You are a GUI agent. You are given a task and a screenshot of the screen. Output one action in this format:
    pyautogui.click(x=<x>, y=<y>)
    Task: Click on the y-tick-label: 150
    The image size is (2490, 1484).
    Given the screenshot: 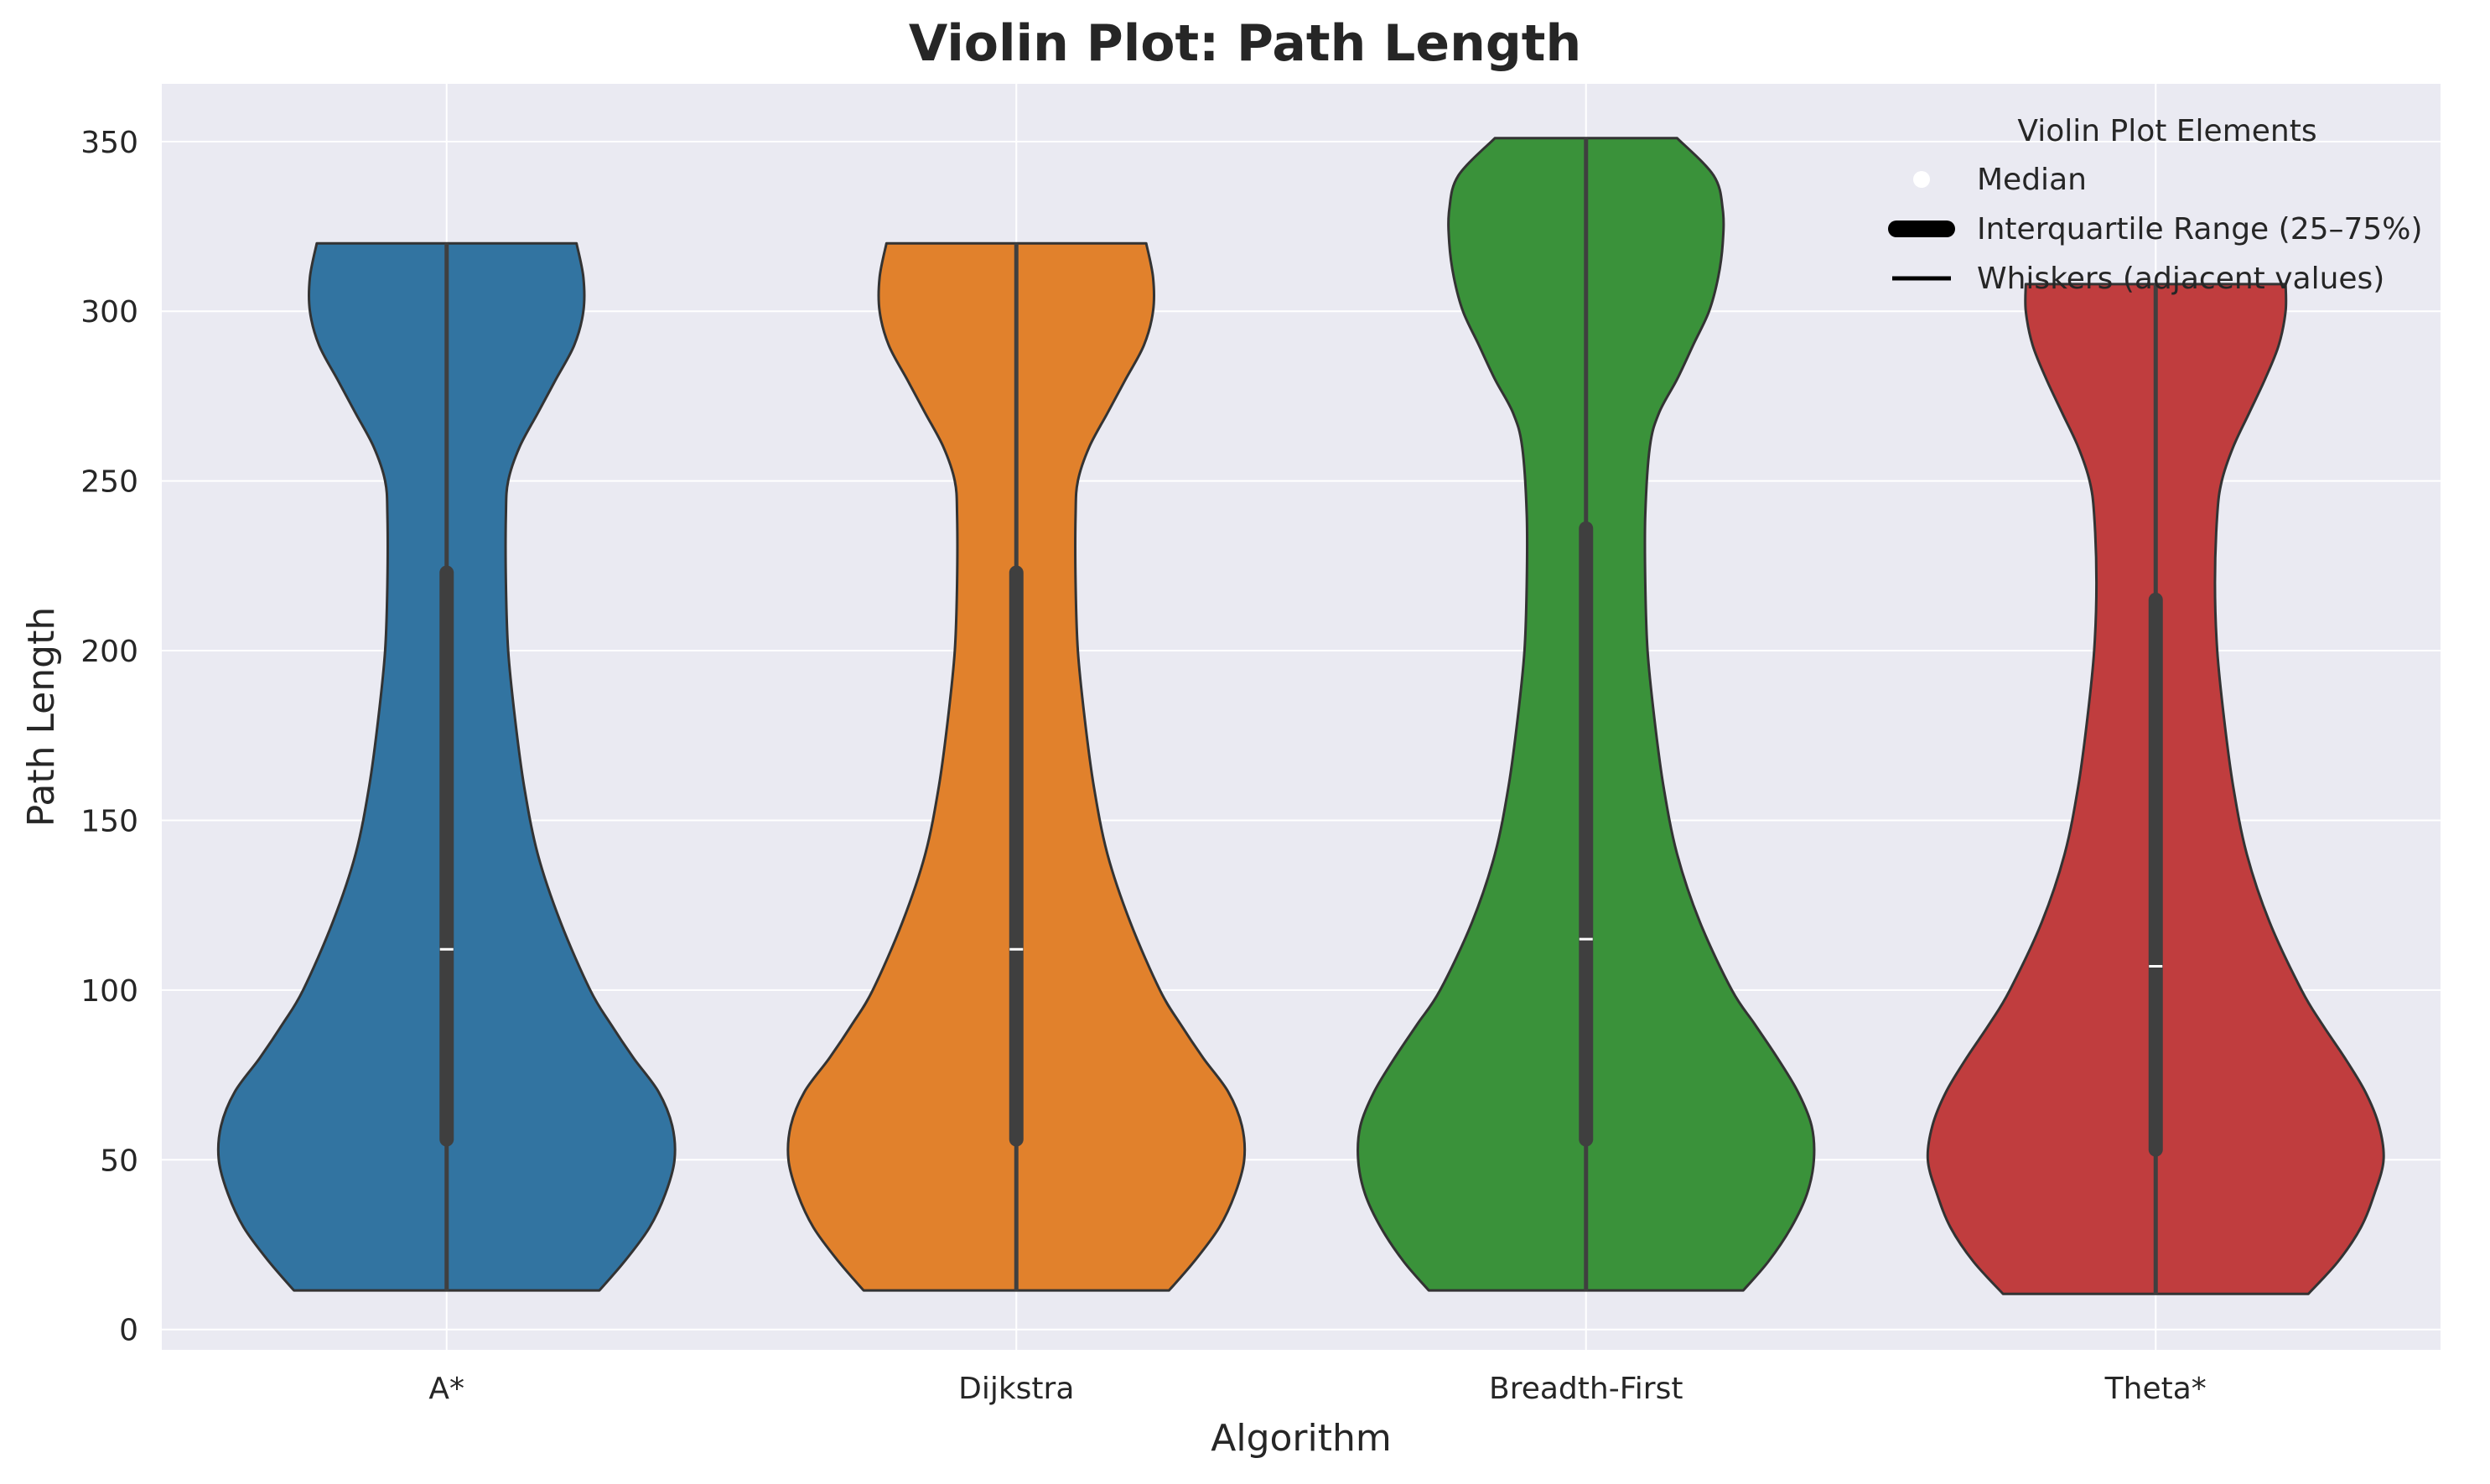 What is the action you would take?
    pyautogui.click(x=109, y=821)
    